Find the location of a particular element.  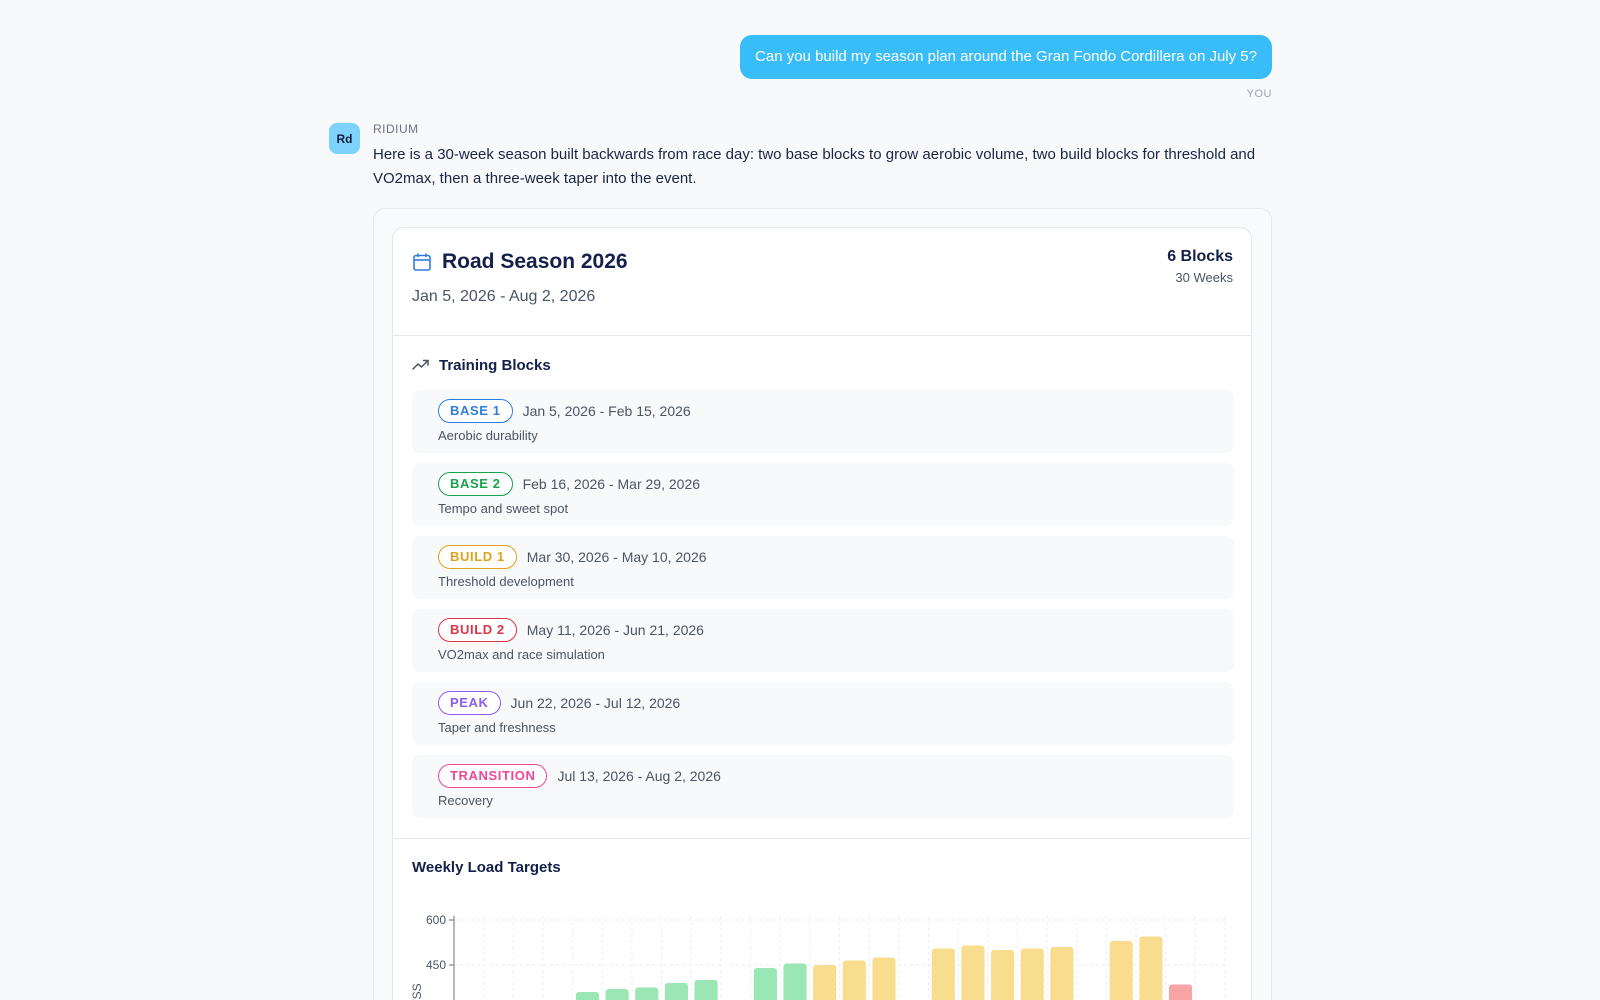

training-blocks-title: Training Blocks is located at coordinates (495, 365).